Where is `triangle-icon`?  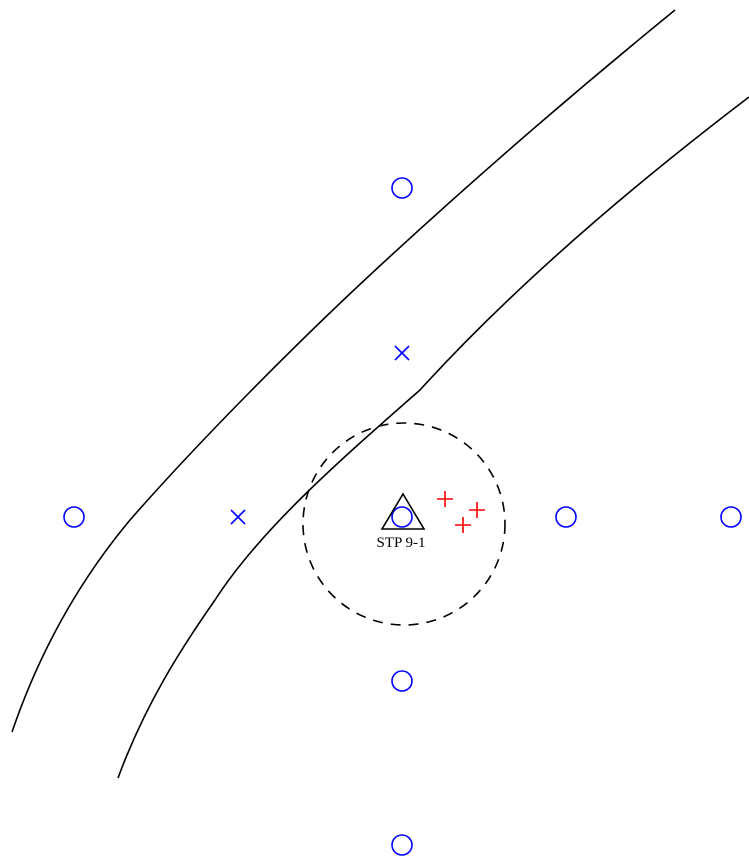
triangle-icon is located at coordinates (403, 511).